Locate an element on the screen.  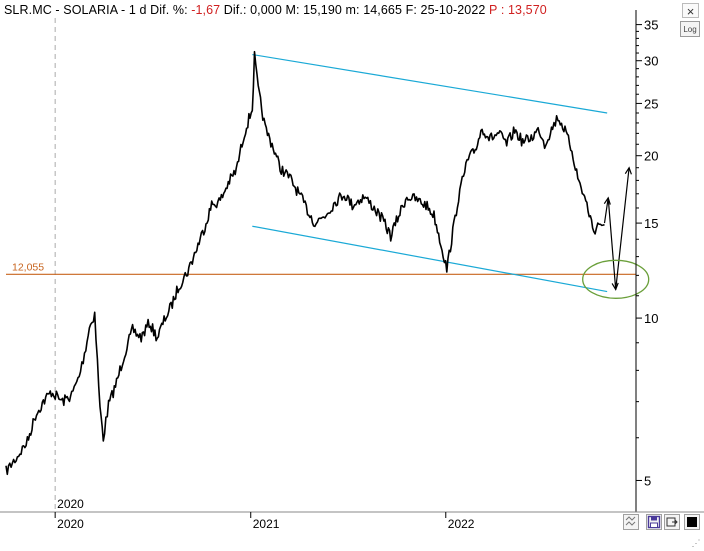
max-label: M: is located at coordinates (292, 10).